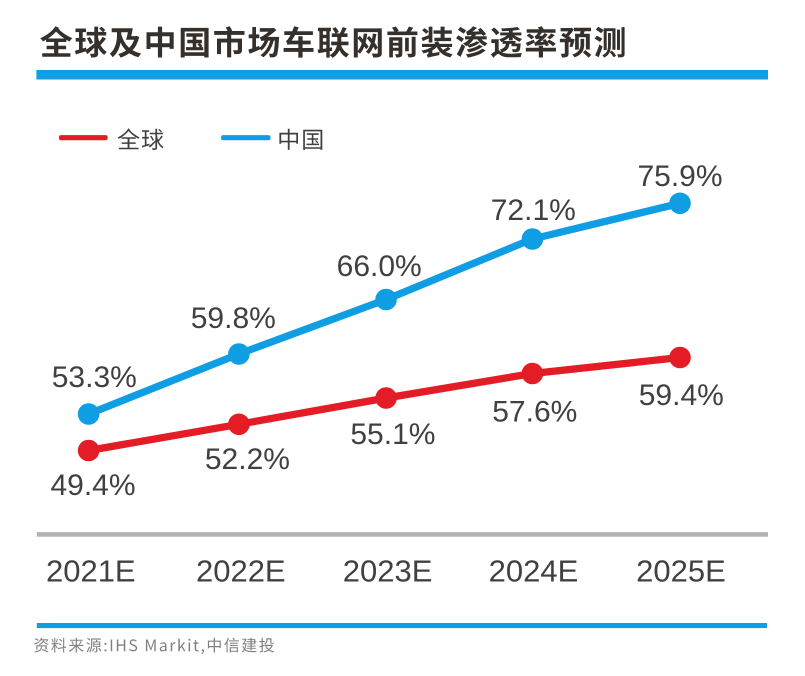  I want to click on svg-text: 66.0%, so click(379, 266).